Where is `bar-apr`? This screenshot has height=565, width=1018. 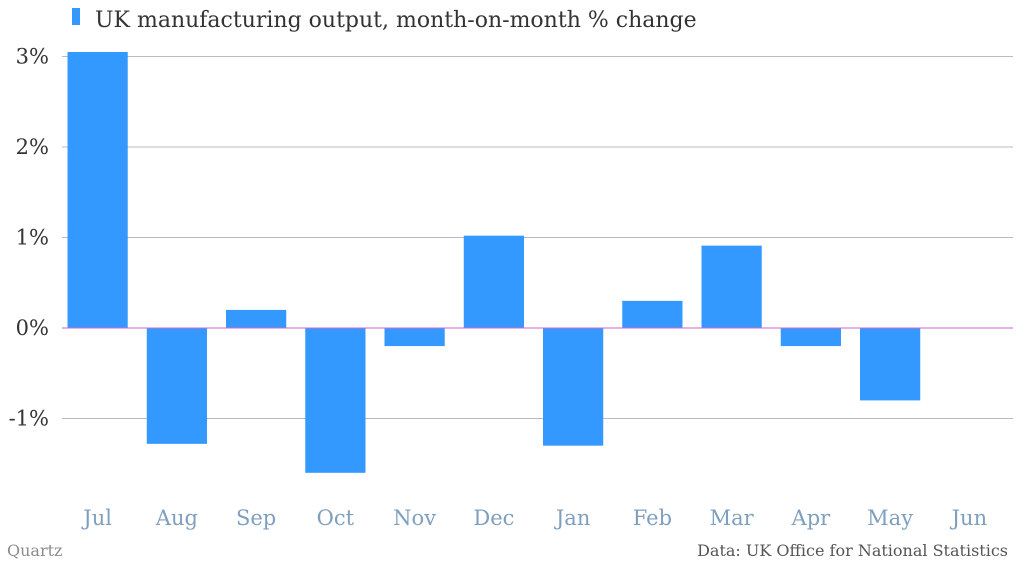 bar-apr is located at coordinates (810, 337).